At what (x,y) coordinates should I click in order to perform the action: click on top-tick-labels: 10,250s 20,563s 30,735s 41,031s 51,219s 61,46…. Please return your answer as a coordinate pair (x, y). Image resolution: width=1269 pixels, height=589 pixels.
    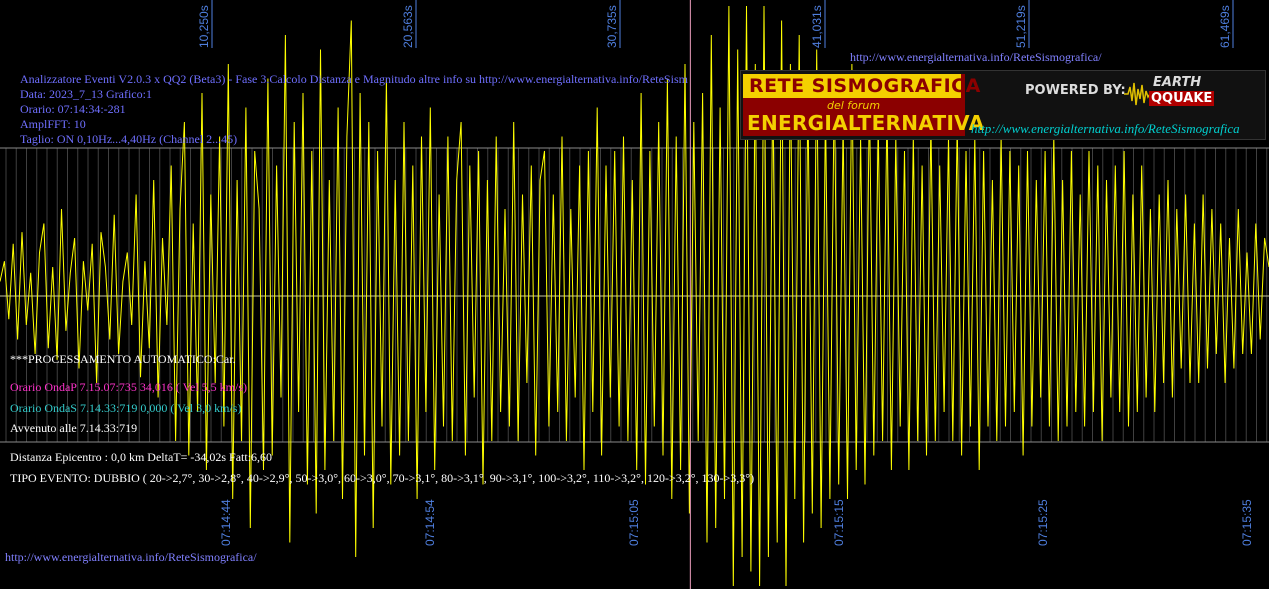
    Looking at the image, I should click on (715, 24).